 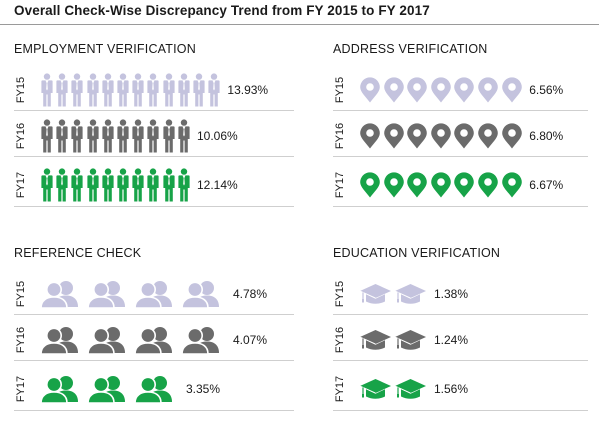 What do you see at coordinates (248, 90) in the screenshot?
I see `value-label: 13.93%` at bounding box center [248, 90].